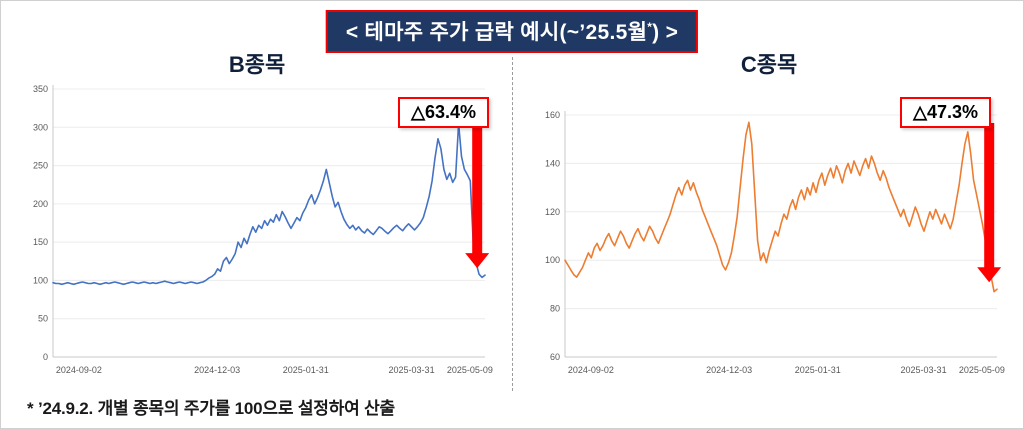 The image size is (1024, 429). What do you see at coordinates (40, 242) in the screenshot?
I see `y-axis-tick-label: 150` at bounding box center [40, 242].